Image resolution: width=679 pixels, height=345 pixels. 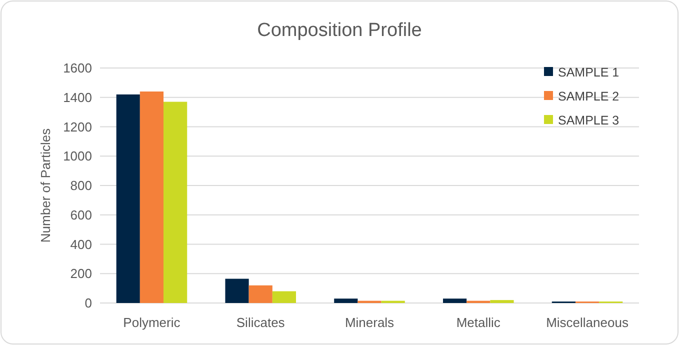 I want to click on y-tick-label: 1600, so click(x=77, y=68).